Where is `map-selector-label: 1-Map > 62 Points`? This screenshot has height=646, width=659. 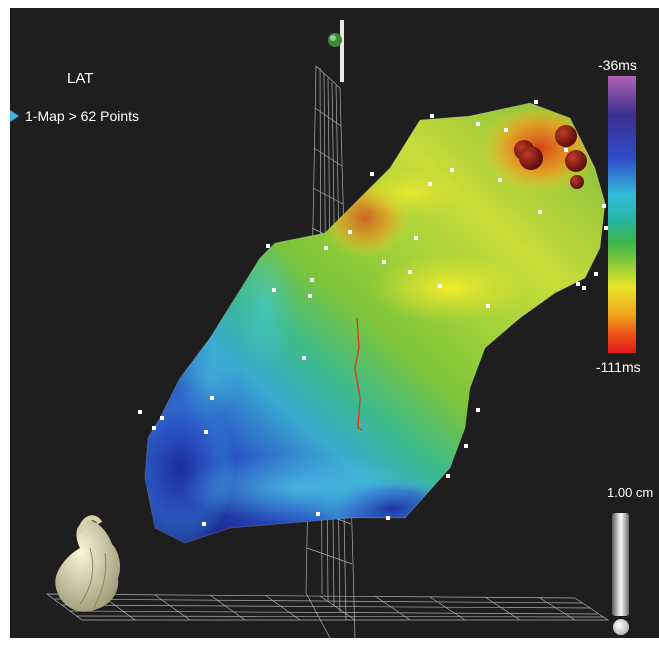
map-selector-label: 1-Map > 62 Points is located at coordinates (82, 116).